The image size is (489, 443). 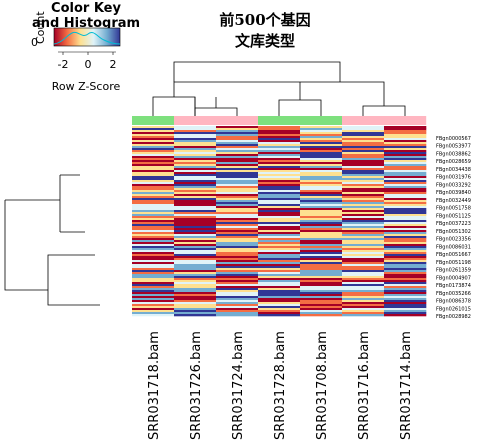 I want to click on color-key-histogram, so click(x=87, y=38).